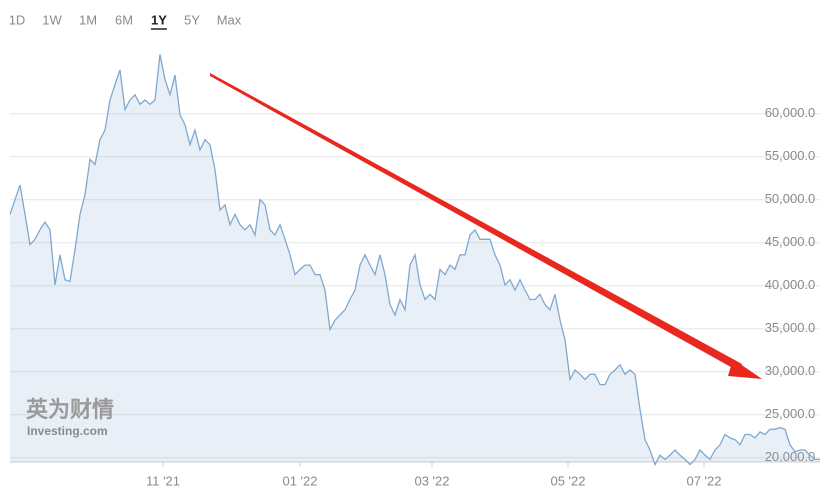 The width and height of the screenshot is (837, 504). Describe the element at coordinates (790, 155) in the screenshot. I see `y-tick-label: 55,000.0` at that location.